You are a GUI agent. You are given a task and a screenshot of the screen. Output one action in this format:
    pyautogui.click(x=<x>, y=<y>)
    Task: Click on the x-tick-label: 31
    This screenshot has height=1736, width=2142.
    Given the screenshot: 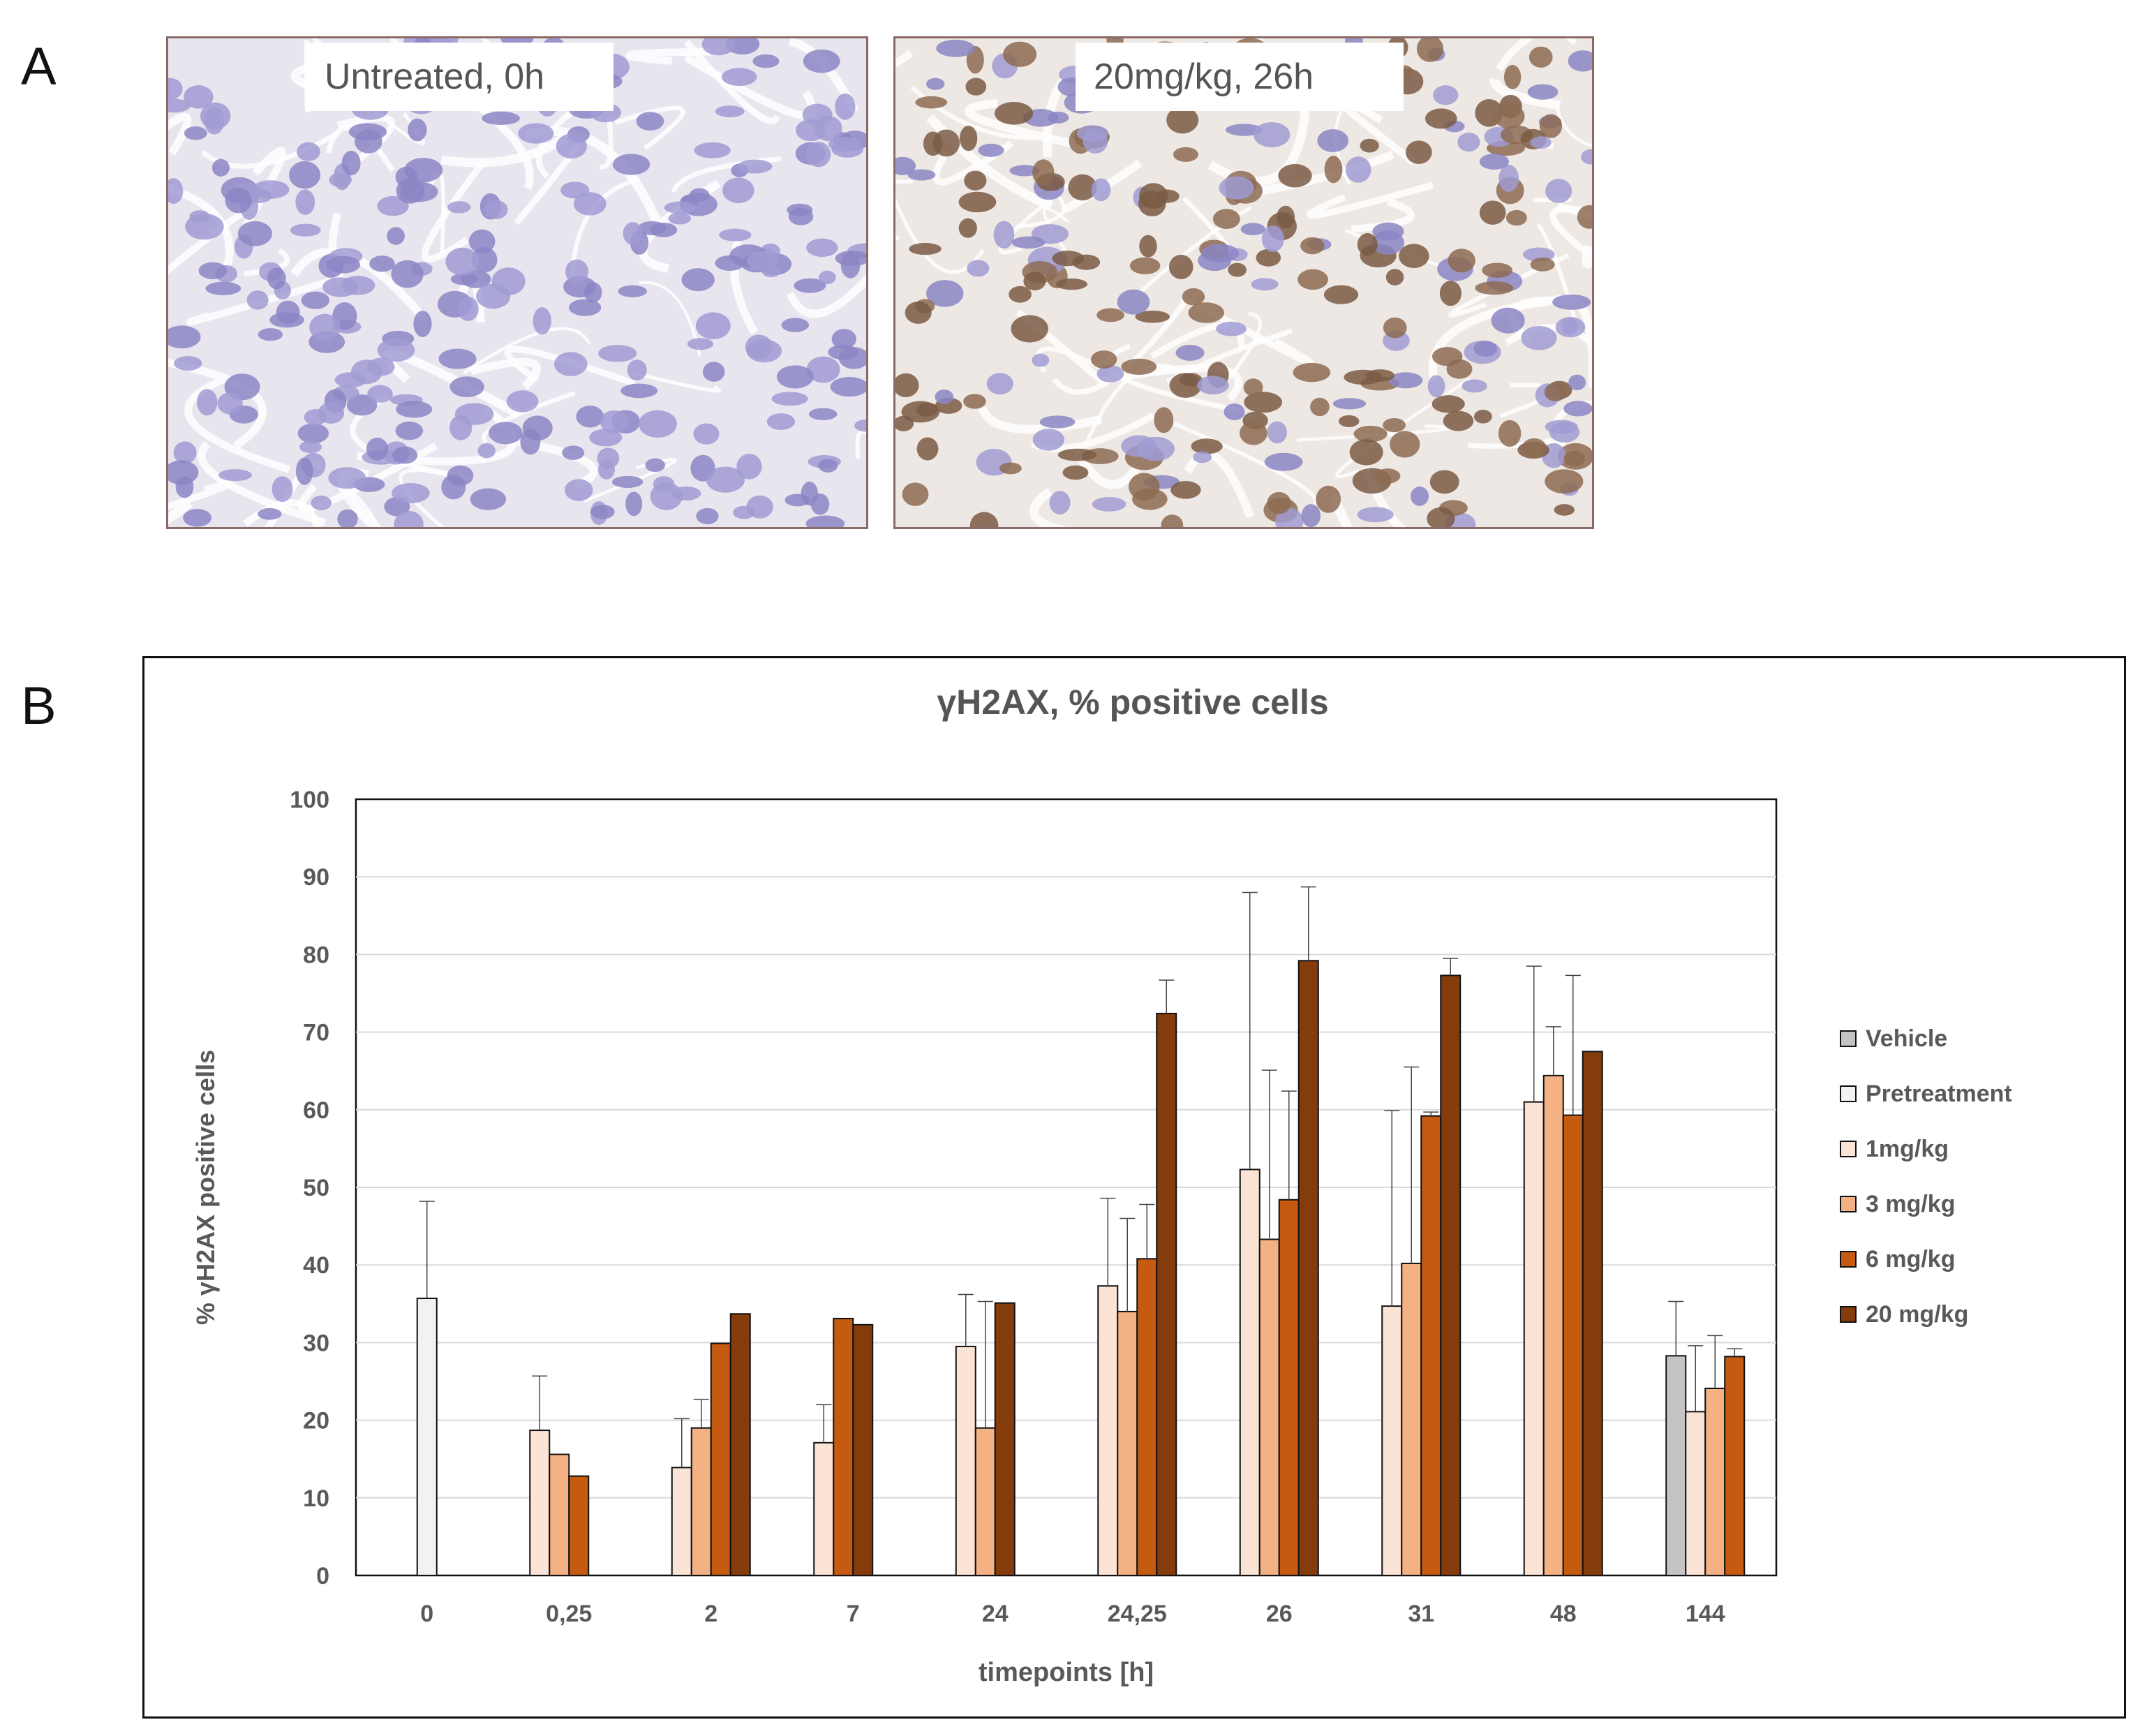 What is the action you would take?
    pyautogui.click(x=1421, y=1614)
    